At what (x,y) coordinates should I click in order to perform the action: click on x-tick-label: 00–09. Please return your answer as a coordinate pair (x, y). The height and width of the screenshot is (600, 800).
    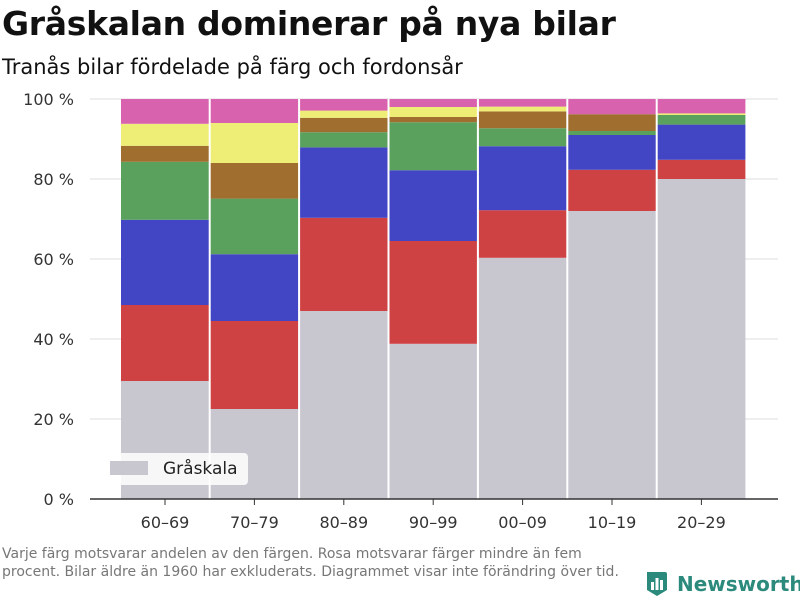
    Looking at the image, I should click on (522, 522).